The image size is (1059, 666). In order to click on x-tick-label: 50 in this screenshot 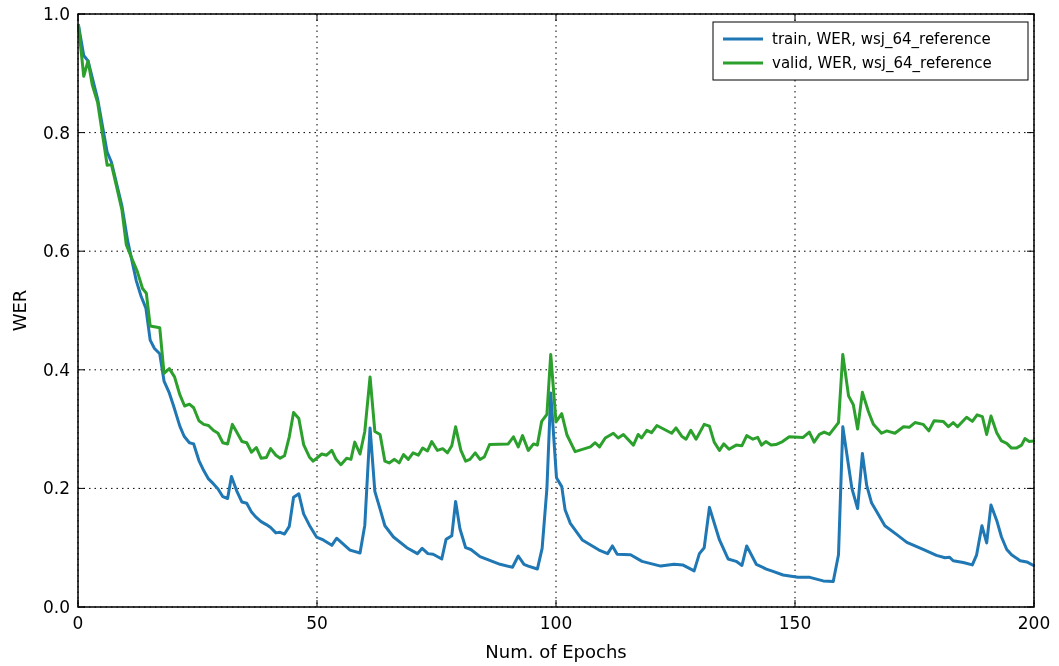, I will do `click(317, 623)`.